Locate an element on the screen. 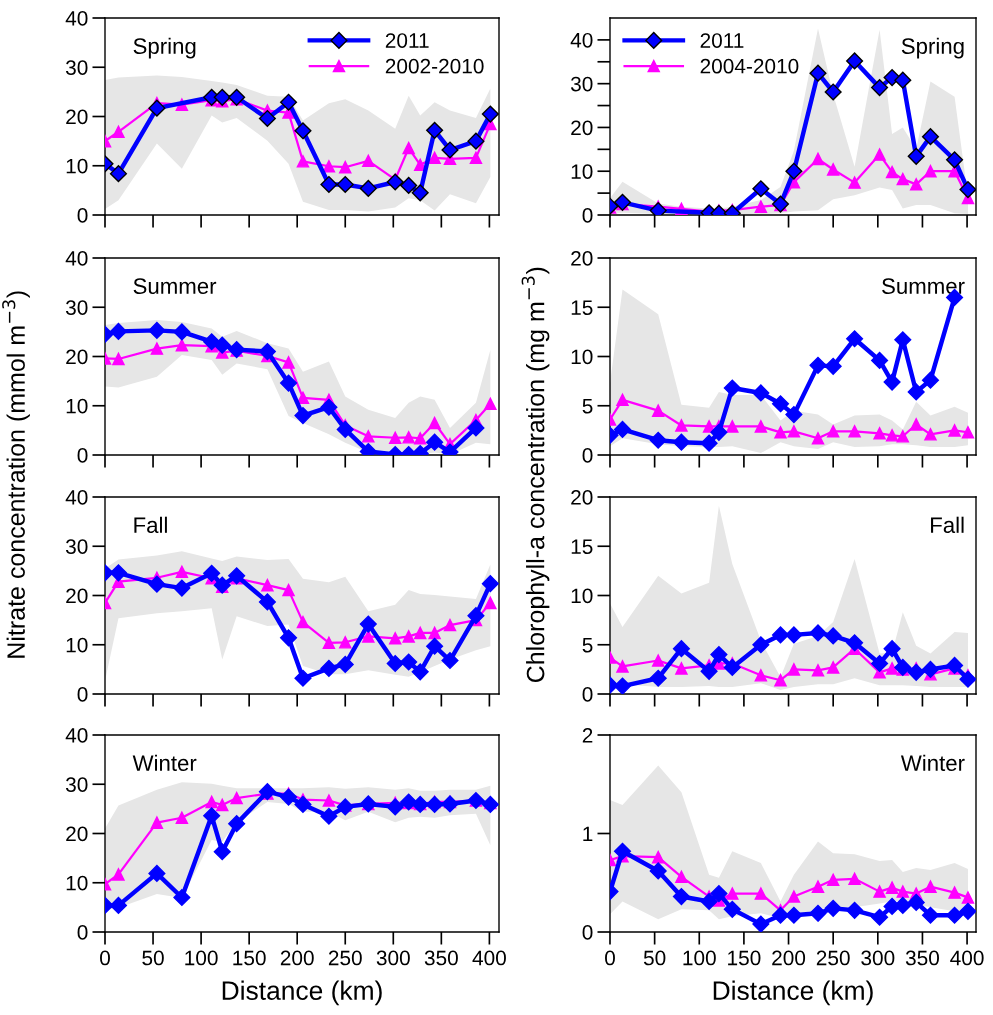 The width and height of the screenshot is (993, 1015). legend-label: 2002-2010 is located at coordinates (434, 66).